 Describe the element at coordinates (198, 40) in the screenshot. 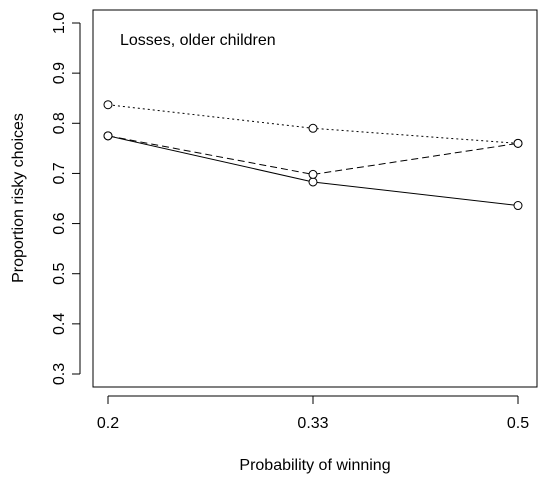

I see `chart-annotation: Losses, older children` at that location.